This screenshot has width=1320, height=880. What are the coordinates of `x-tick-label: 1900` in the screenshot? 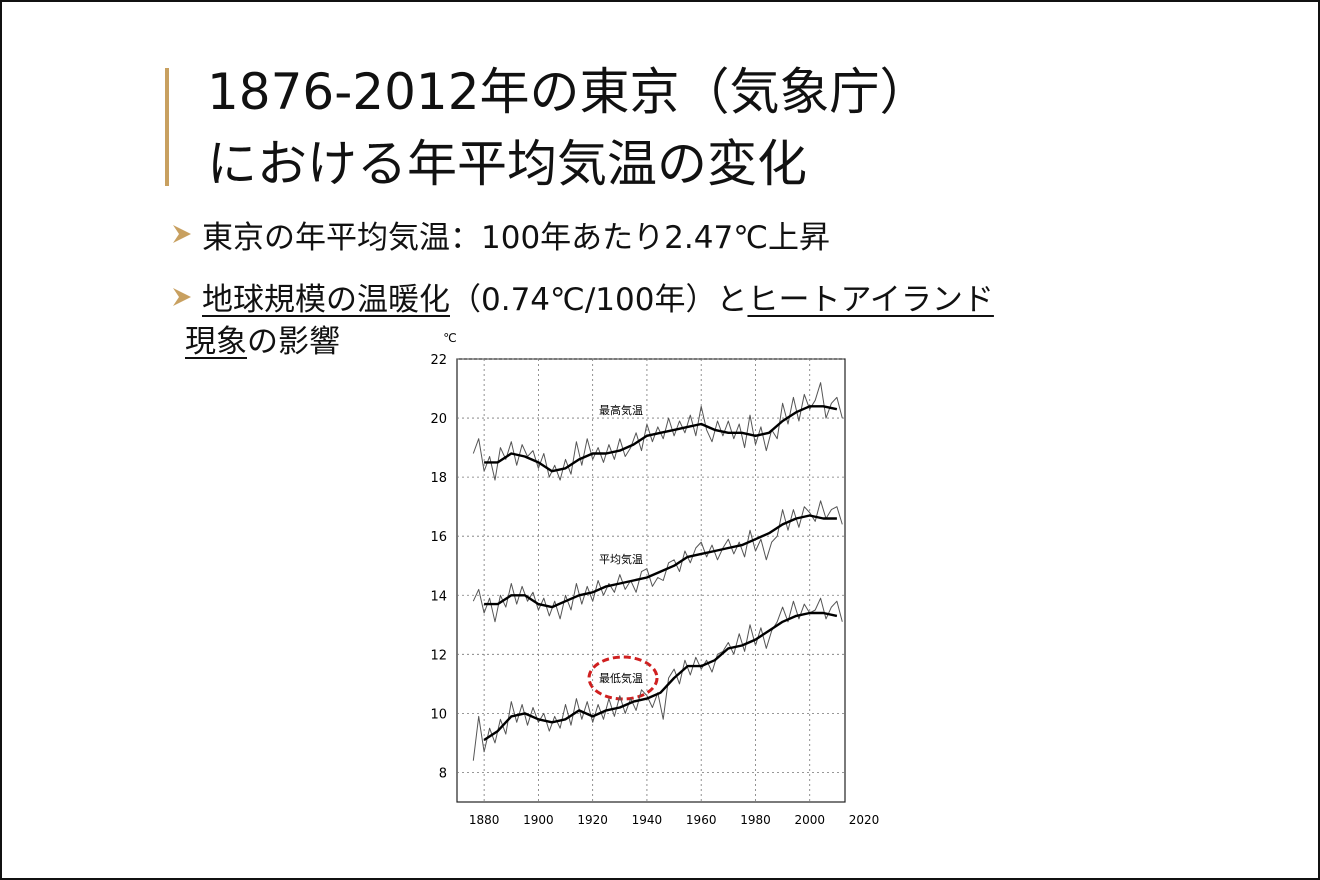 It's located at (538, 820).